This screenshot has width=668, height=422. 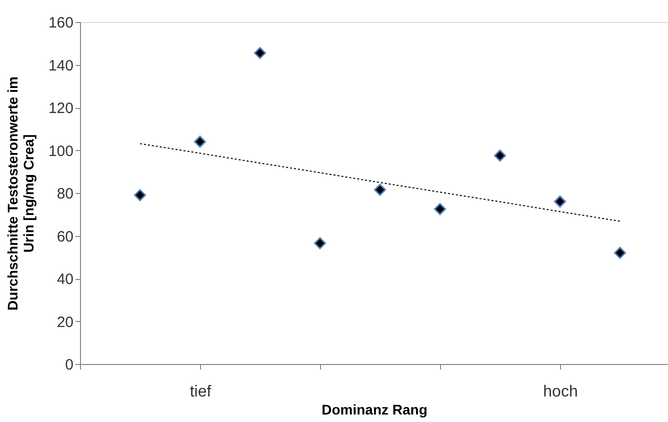 What do you see at coordinates (375, 410) in the screenshot?
I see `x-axis-title: Dominanz Rang` at bounding box center [375, 410].